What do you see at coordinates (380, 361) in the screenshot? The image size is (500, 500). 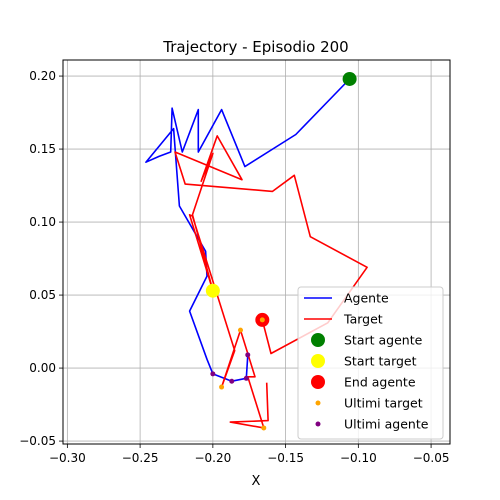 I see `legend-label-start-target: Start target` at bounding box center [380, 361].